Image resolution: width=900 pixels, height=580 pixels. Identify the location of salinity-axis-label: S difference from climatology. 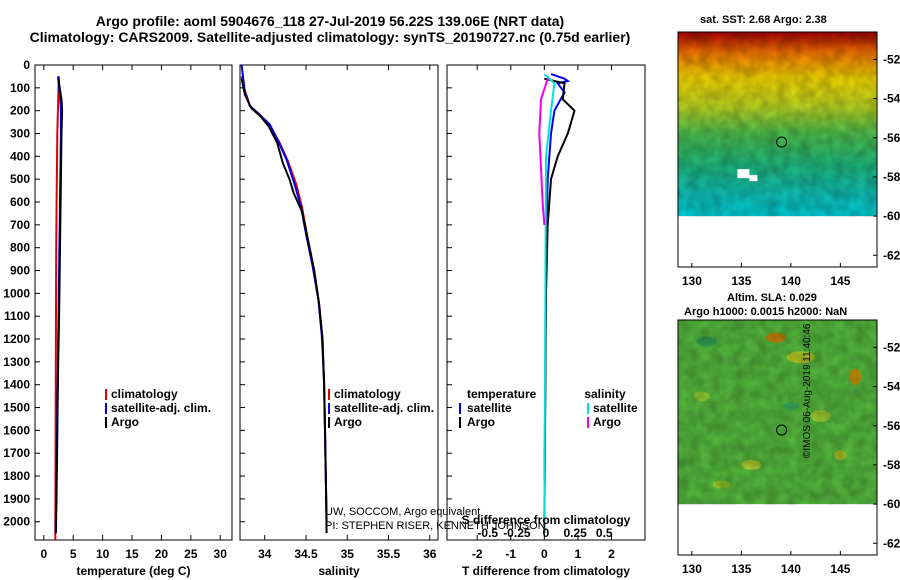
(546, 520).